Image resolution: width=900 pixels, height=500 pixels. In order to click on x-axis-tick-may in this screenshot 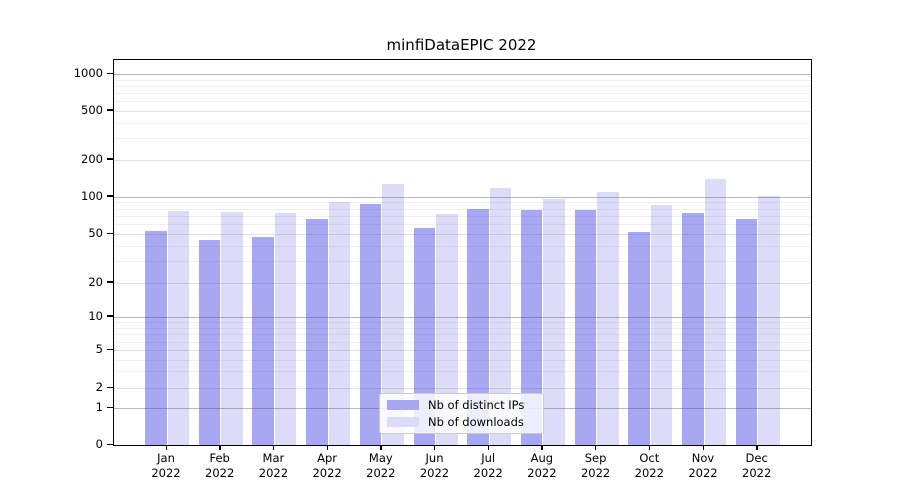, I will do `click(381, 447)`.